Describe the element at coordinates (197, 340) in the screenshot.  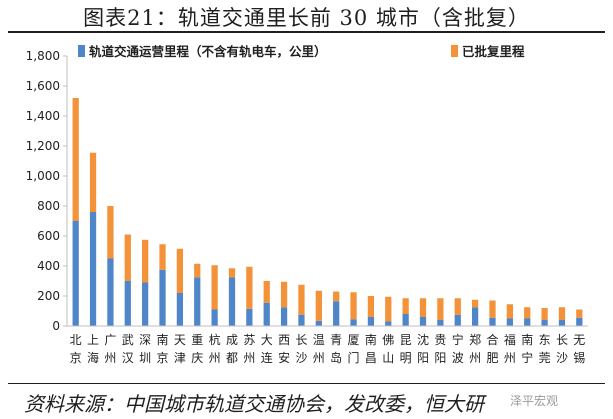
I see `x-category-label: 重` at that location.